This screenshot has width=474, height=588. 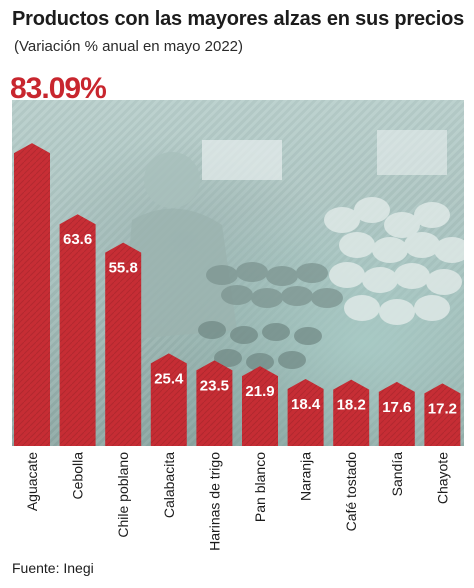 I want to click on category-label-7: Café tostado, so click(x=351, y=492).